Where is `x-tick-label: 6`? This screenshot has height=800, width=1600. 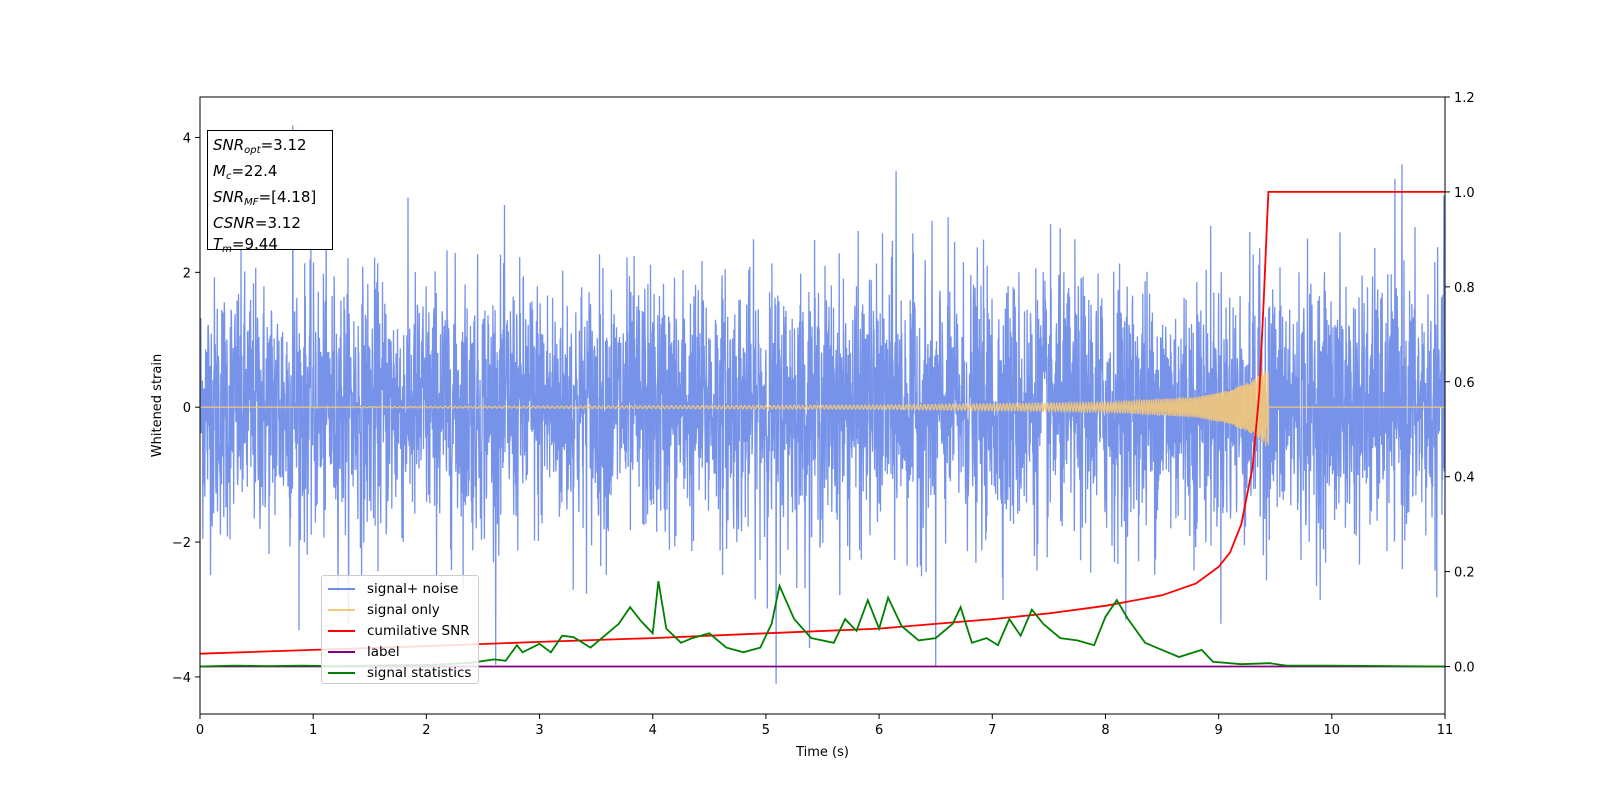 x-tick-label: 6 is located at coordinates (879, 730).